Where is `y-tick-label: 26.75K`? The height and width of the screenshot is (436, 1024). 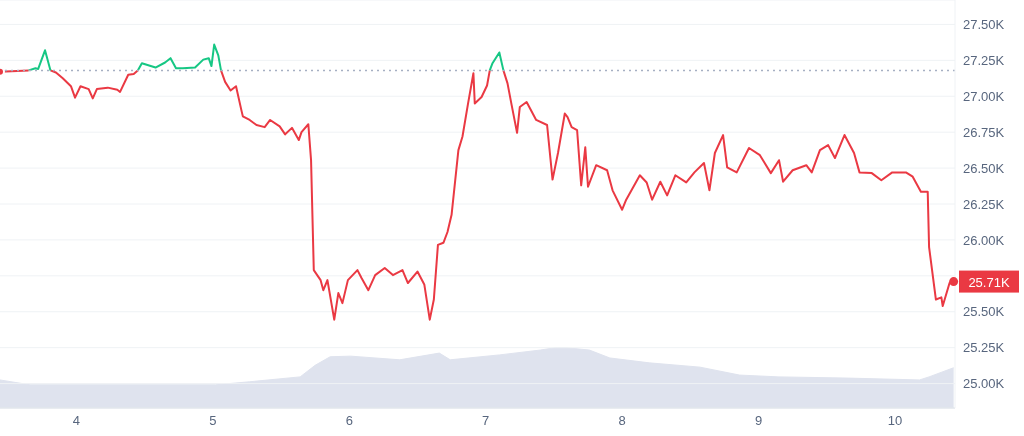 y-tick-label: 26.75K is located at coordinates (984, 132).